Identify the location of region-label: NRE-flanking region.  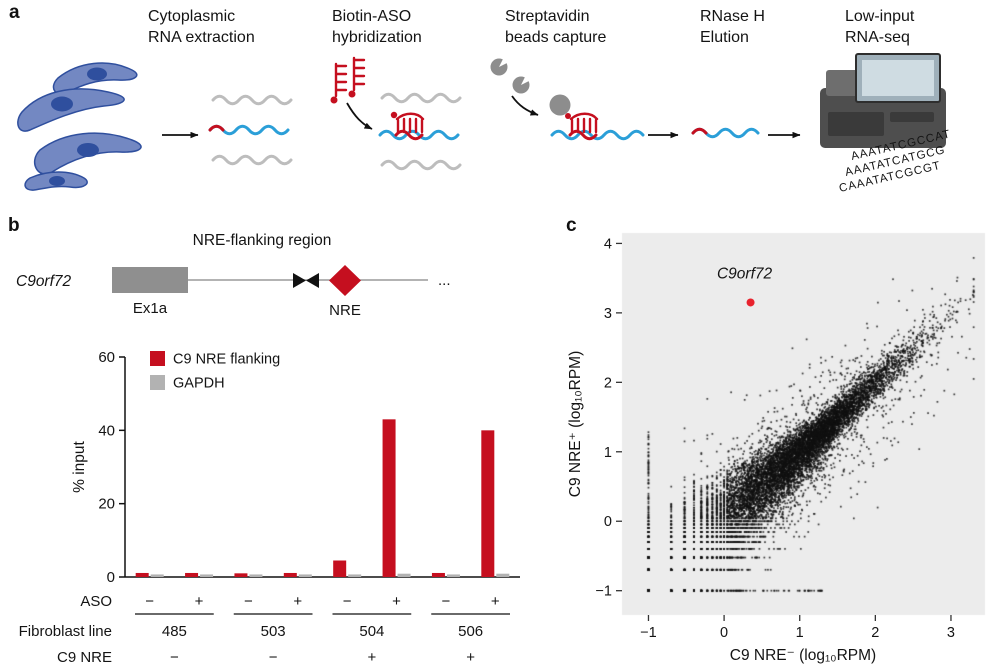
(262, 240).